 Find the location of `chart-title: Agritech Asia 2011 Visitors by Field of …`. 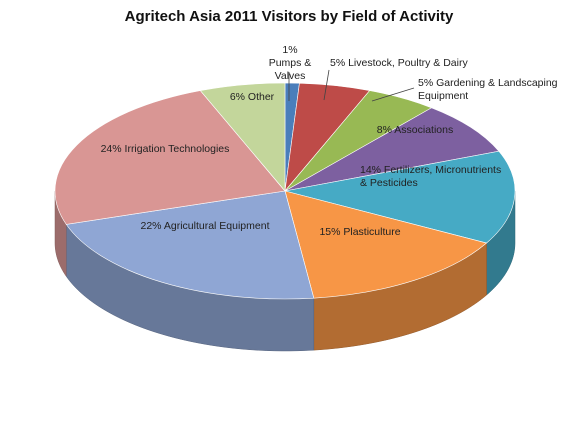

chart-title: Agritech Asia 2011 Visitors by Field of … is located at coordinates (289, 16).